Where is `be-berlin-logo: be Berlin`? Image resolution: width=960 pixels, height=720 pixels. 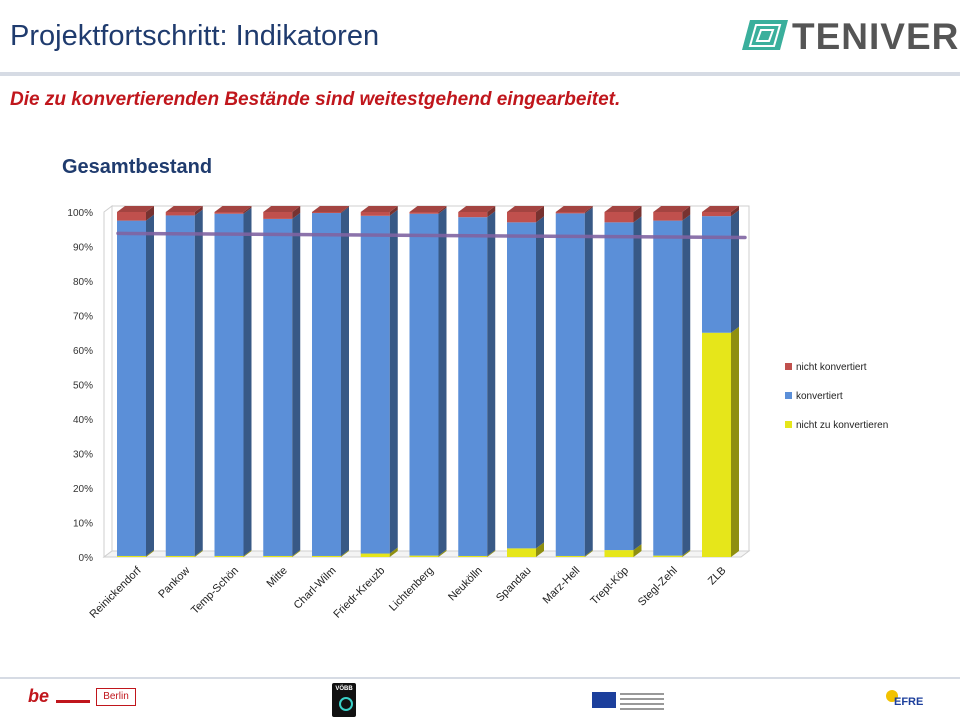
be-berlin-logo: be Berlin is located at coordinates (83, 696).